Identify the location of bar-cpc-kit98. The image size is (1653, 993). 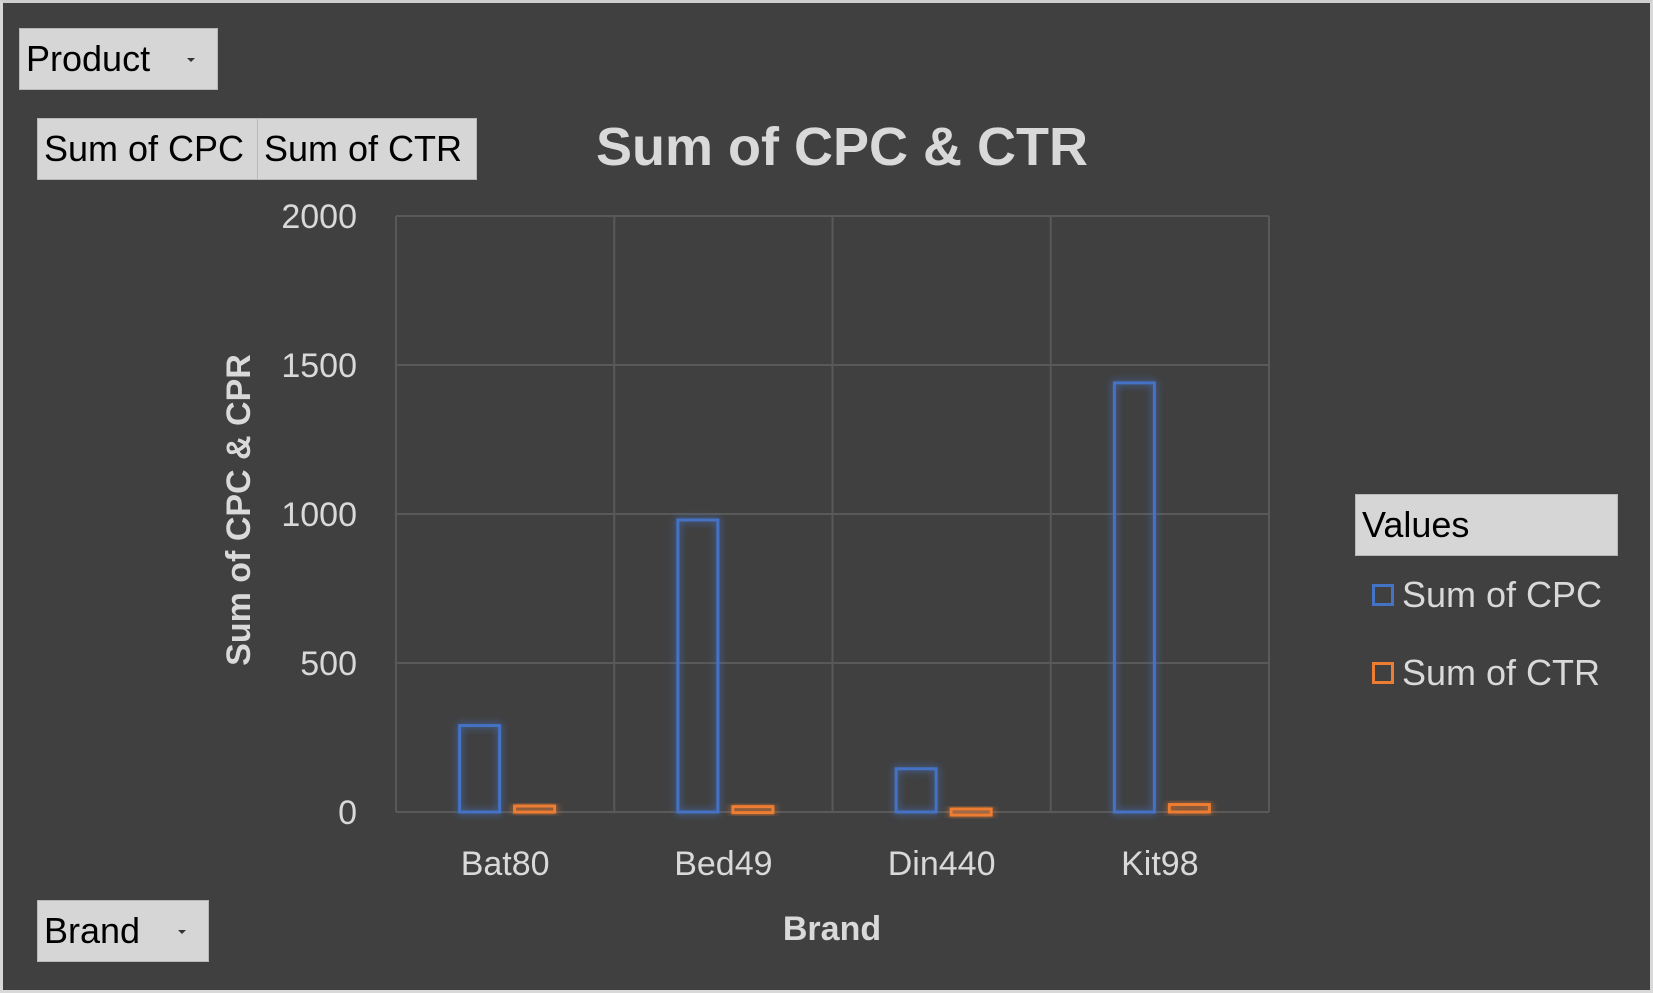
(1134, 597).